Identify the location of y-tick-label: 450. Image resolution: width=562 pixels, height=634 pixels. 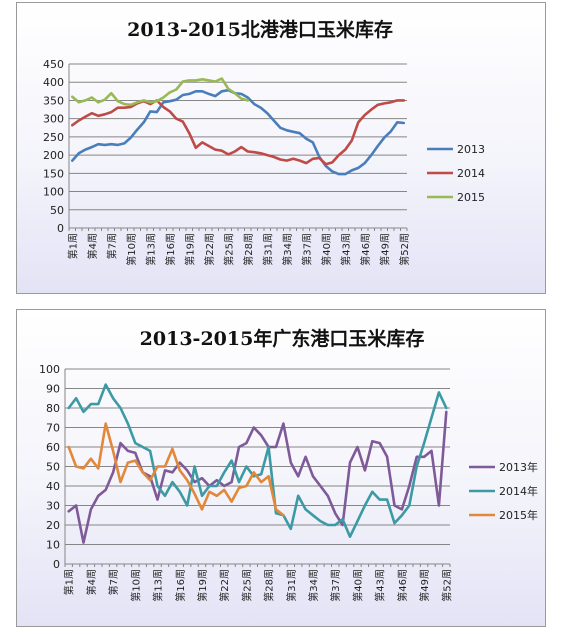
(53, 64).